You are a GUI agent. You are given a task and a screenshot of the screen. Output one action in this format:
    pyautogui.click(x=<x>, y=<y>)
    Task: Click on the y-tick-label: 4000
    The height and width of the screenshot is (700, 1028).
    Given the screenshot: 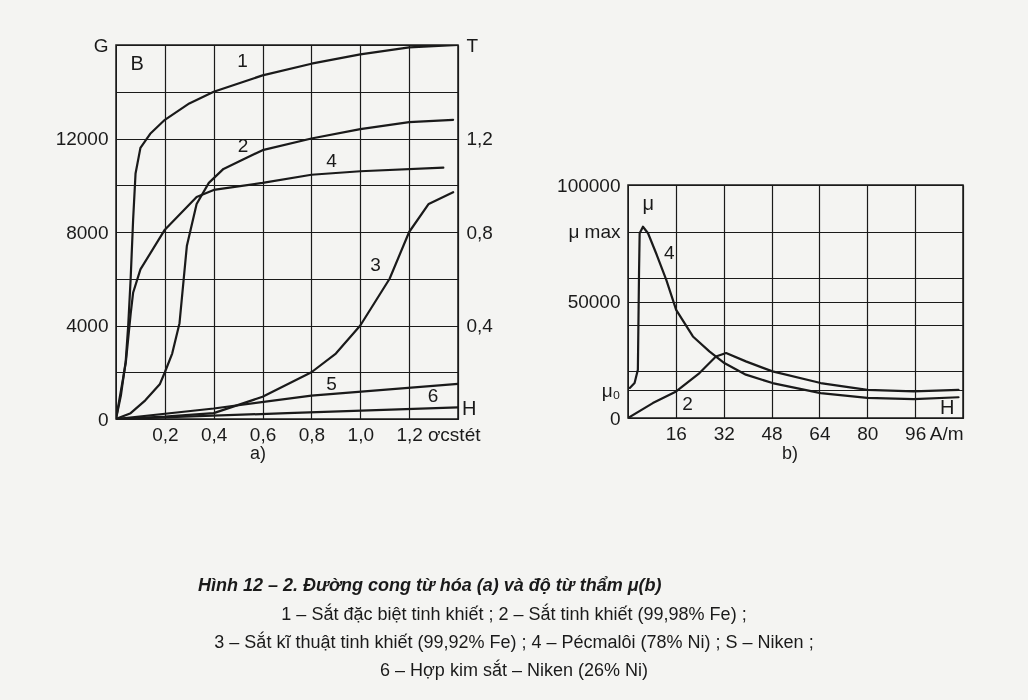 What is the action you would take?
    pyautogui.click(x=87, y=325)
    